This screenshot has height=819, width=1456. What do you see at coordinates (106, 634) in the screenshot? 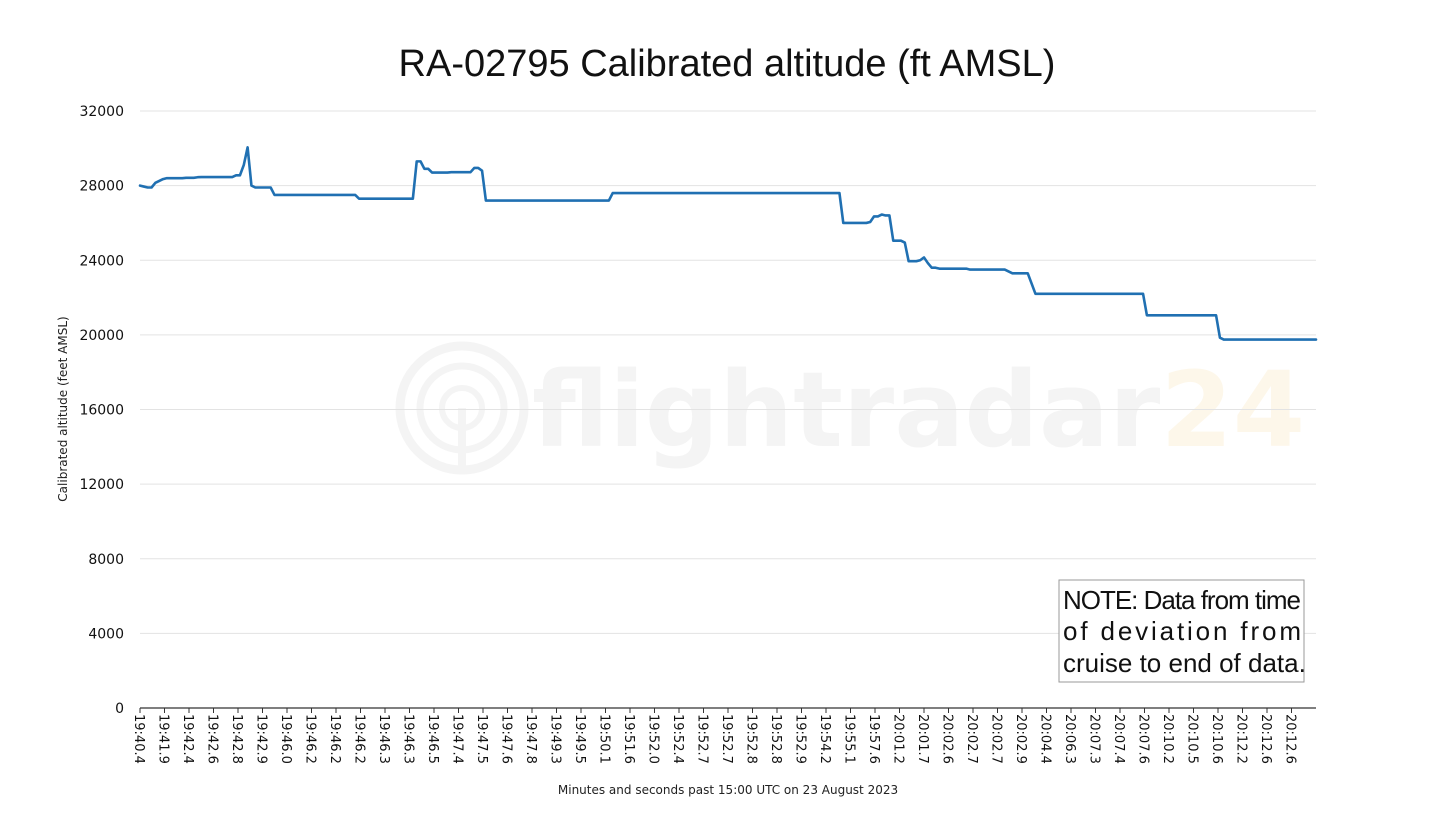
I see `y-tick-label: 4000` at bounding box center [106, 634].